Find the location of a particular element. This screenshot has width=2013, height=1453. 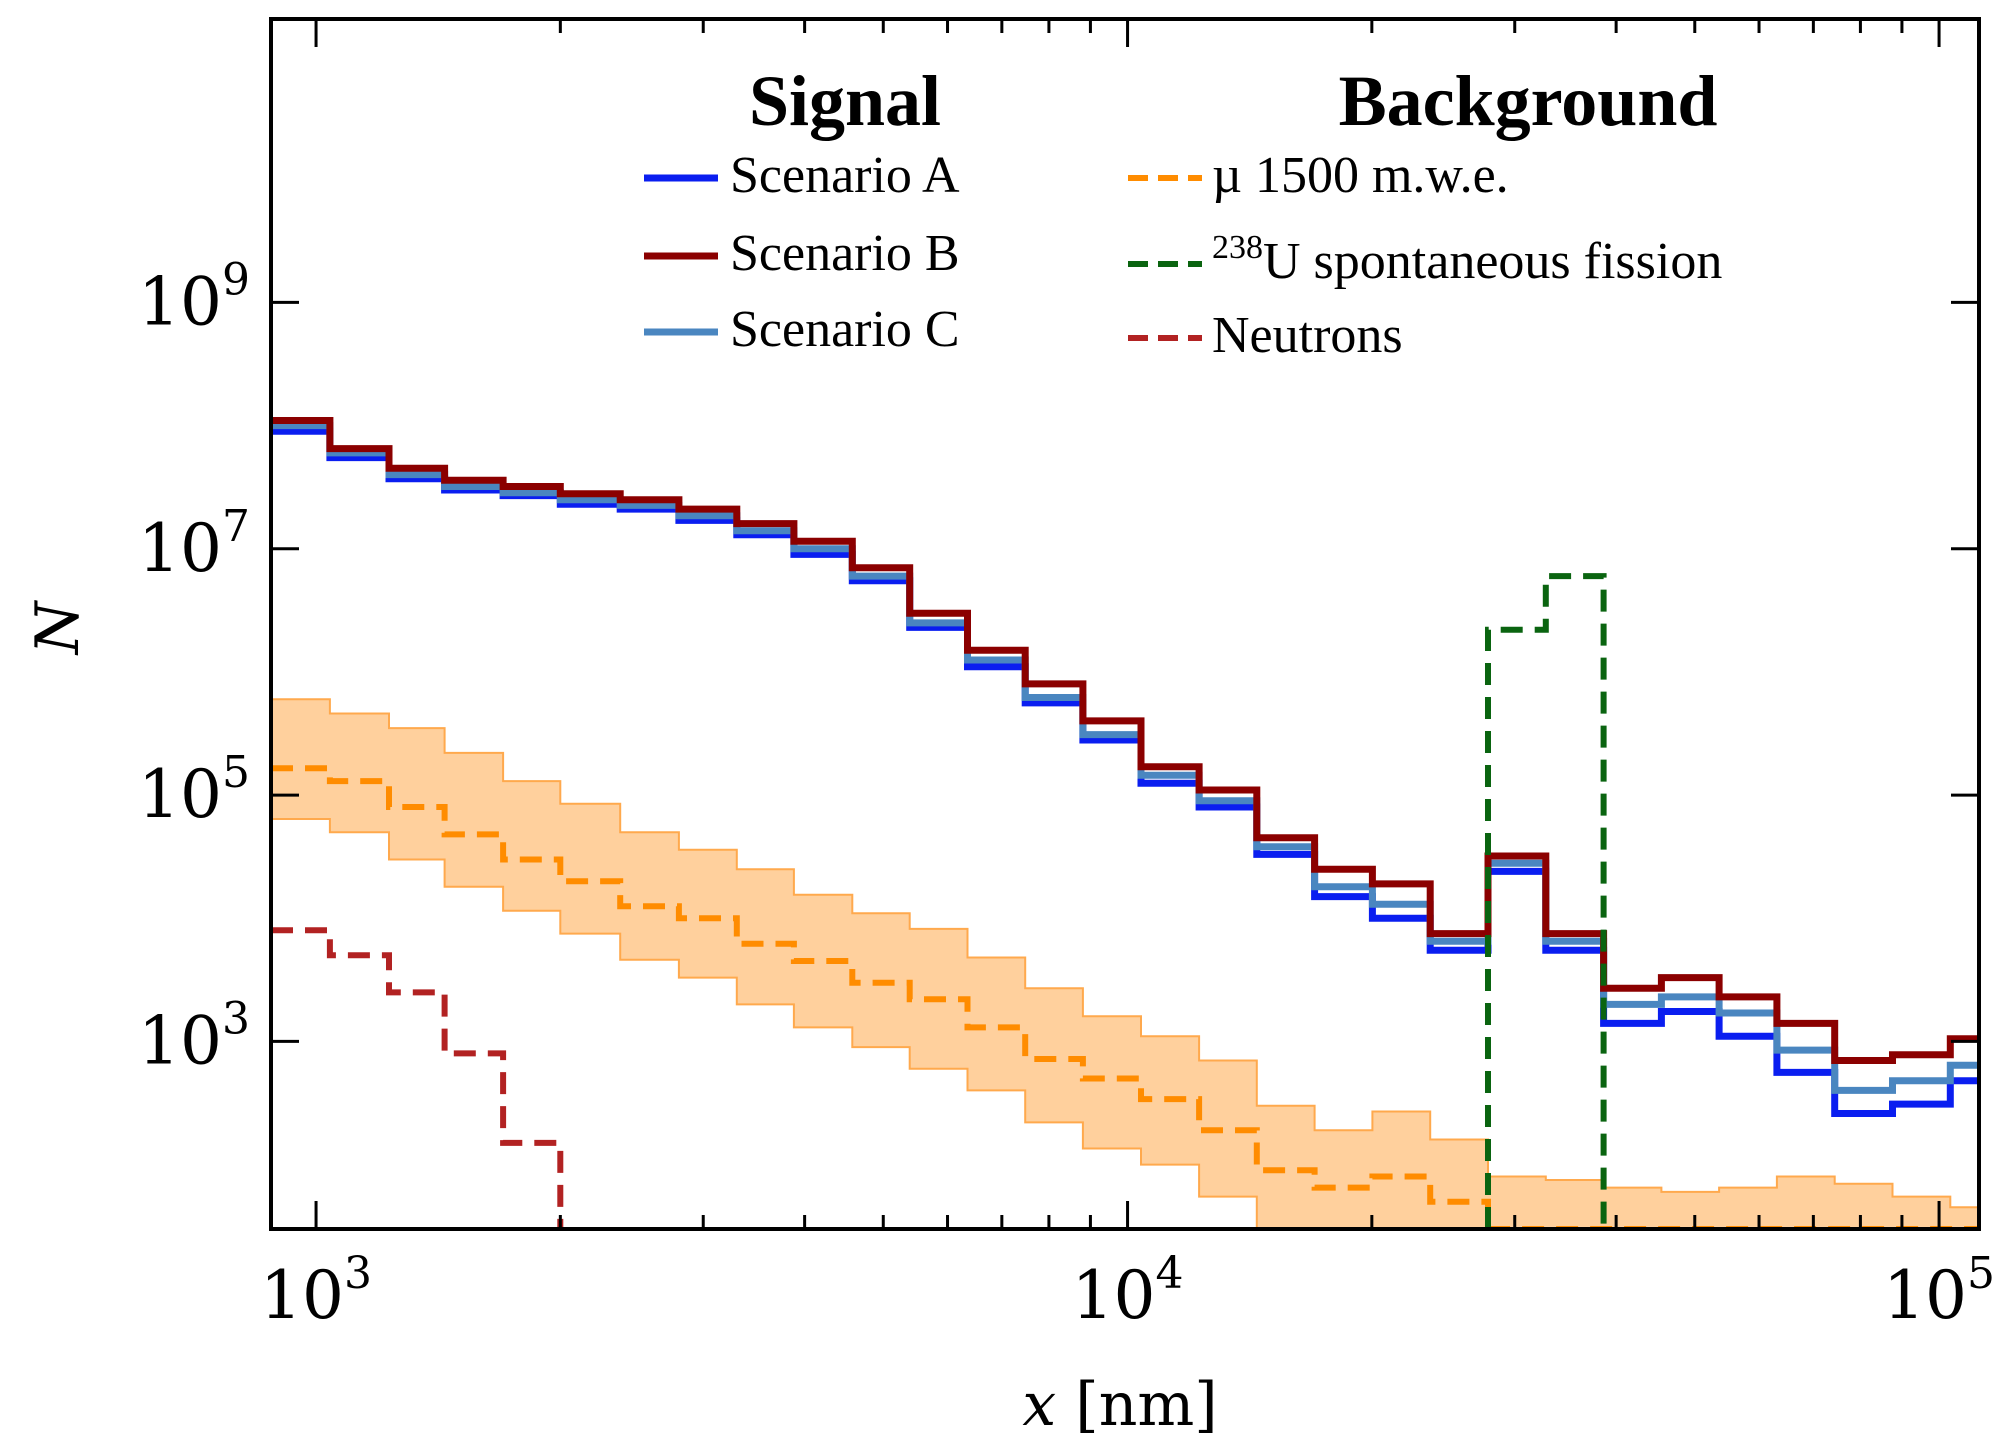

y-tick-label: 10⁹ is located at coordinates (194, 297).